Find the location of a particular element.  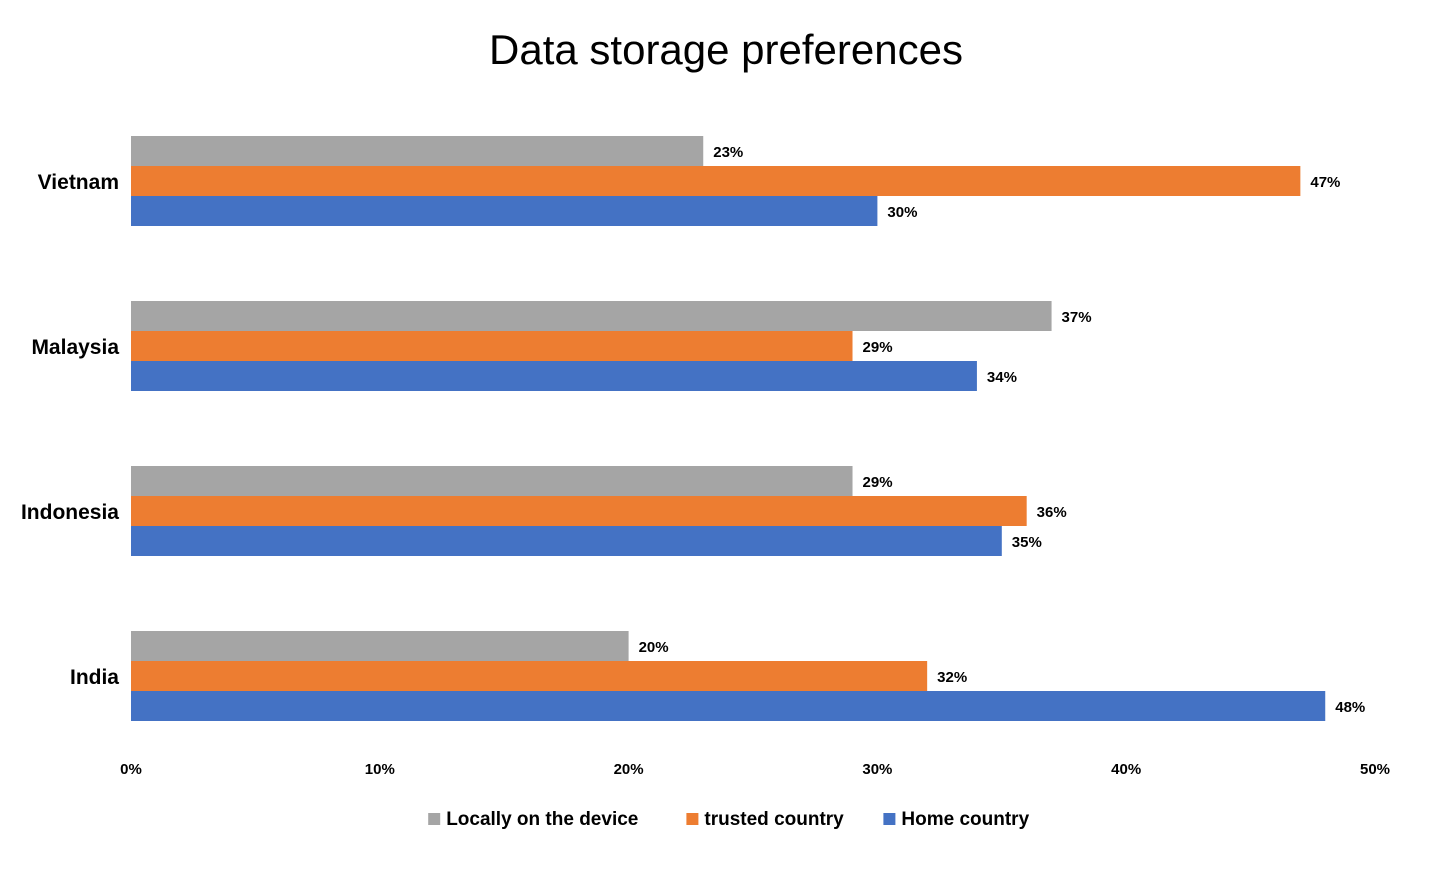

data-label: 23% is located at coordinates (728, 152).